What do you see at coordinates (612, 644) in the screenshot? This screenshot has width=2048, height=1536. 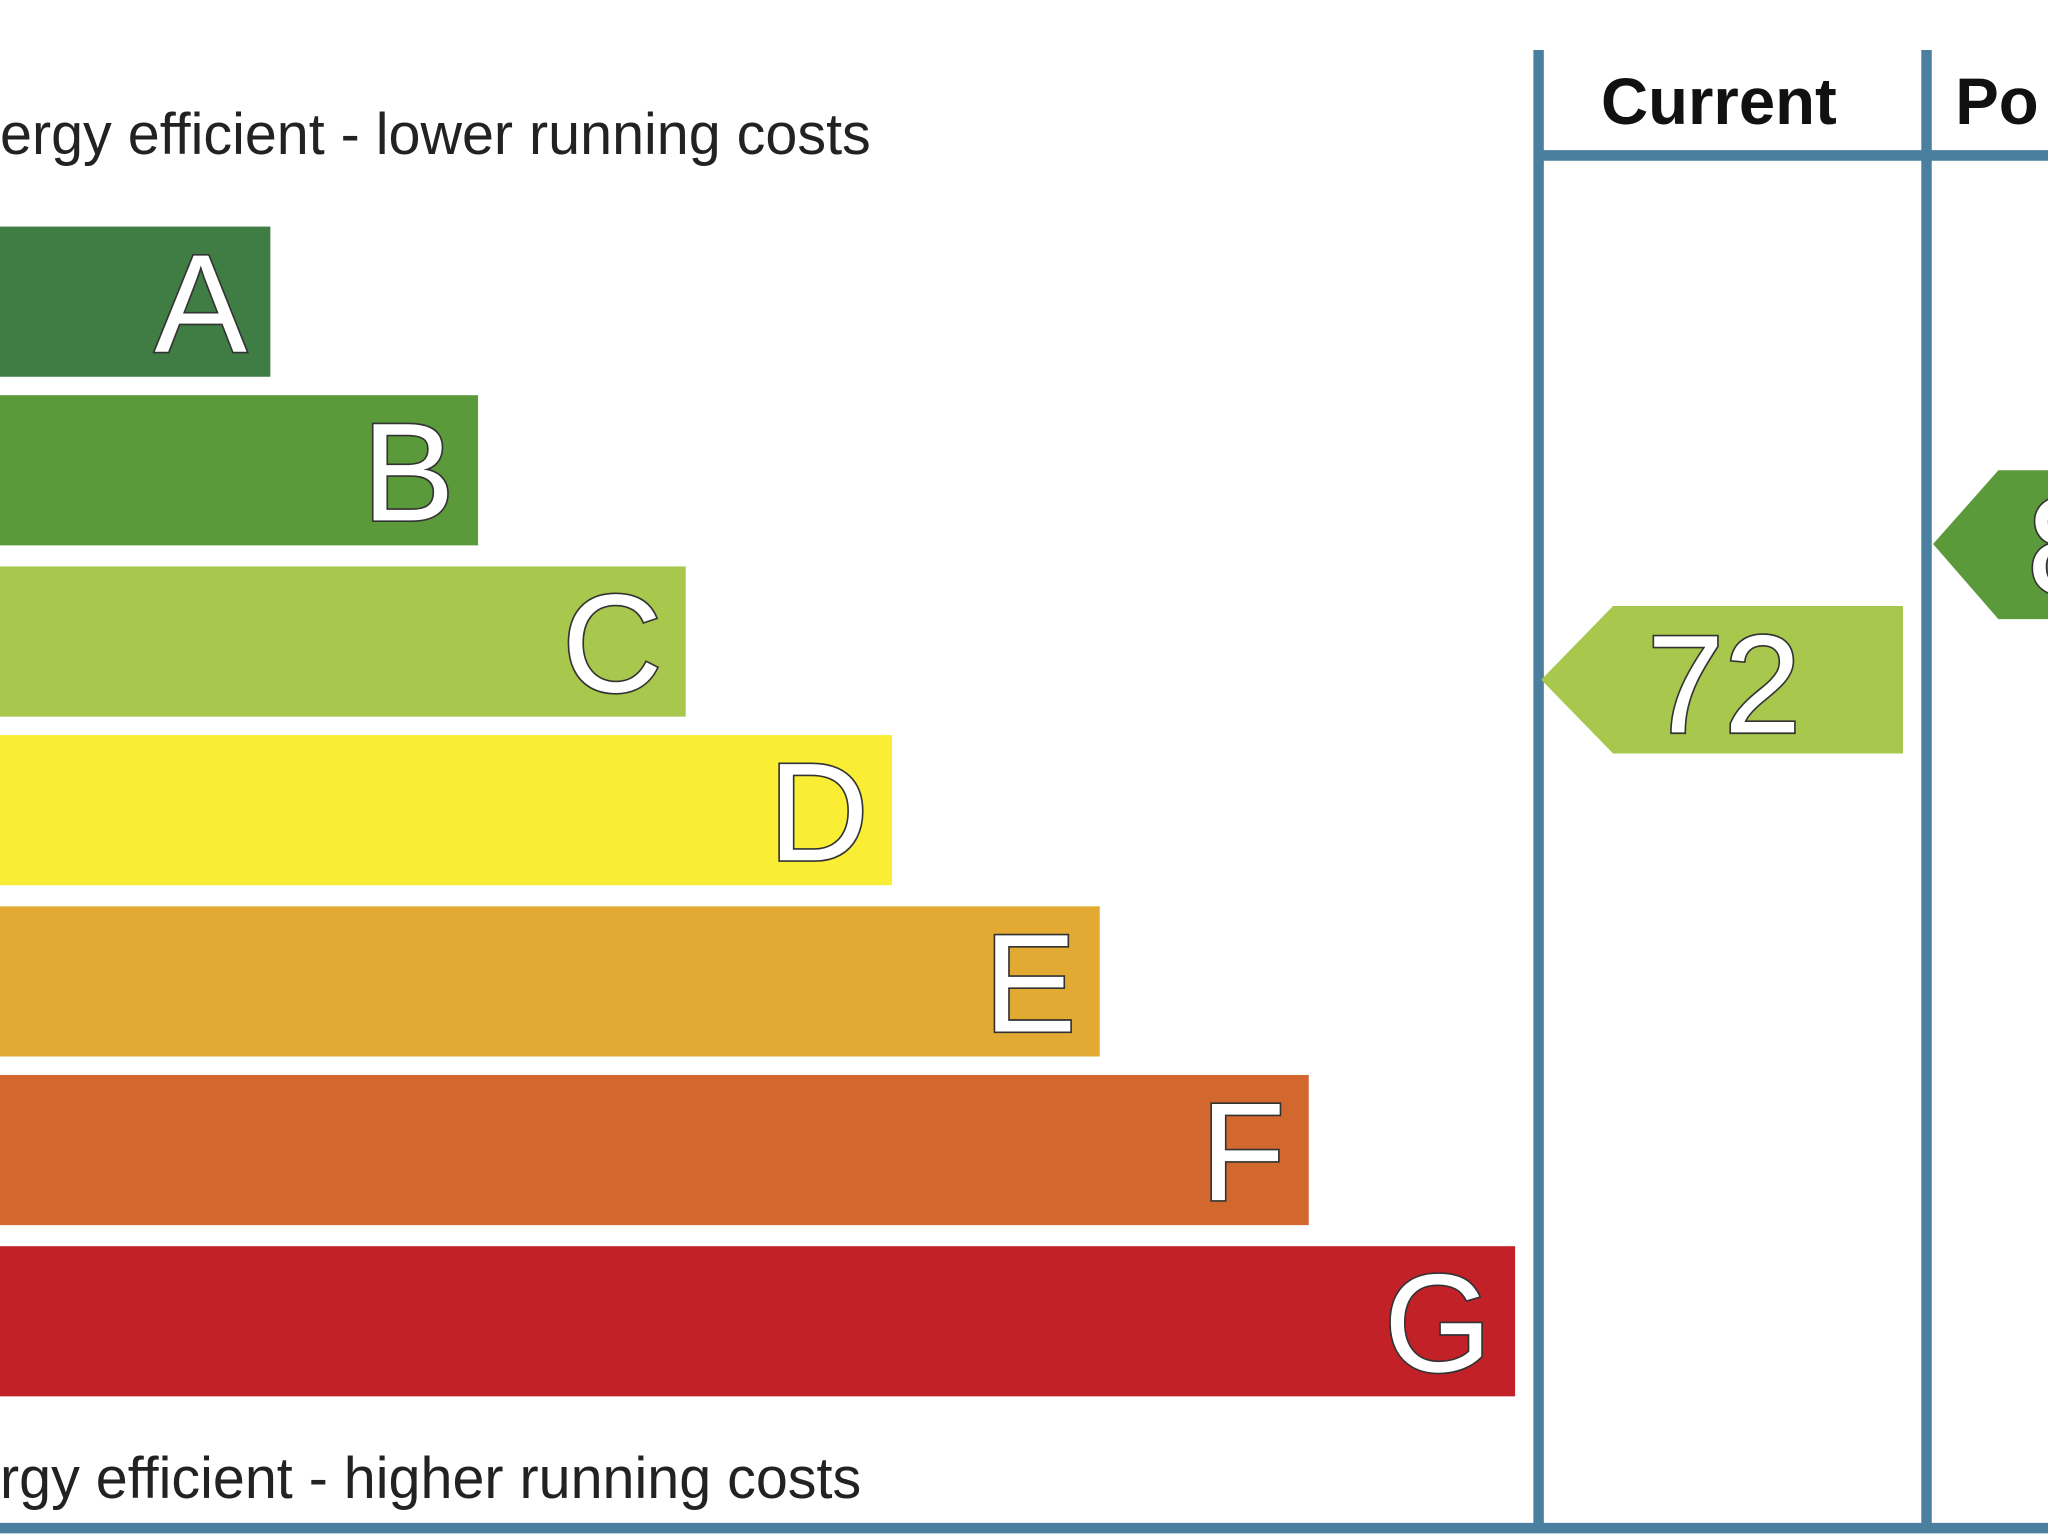 I see `band-letter: C` at bounding box center [612, 644].